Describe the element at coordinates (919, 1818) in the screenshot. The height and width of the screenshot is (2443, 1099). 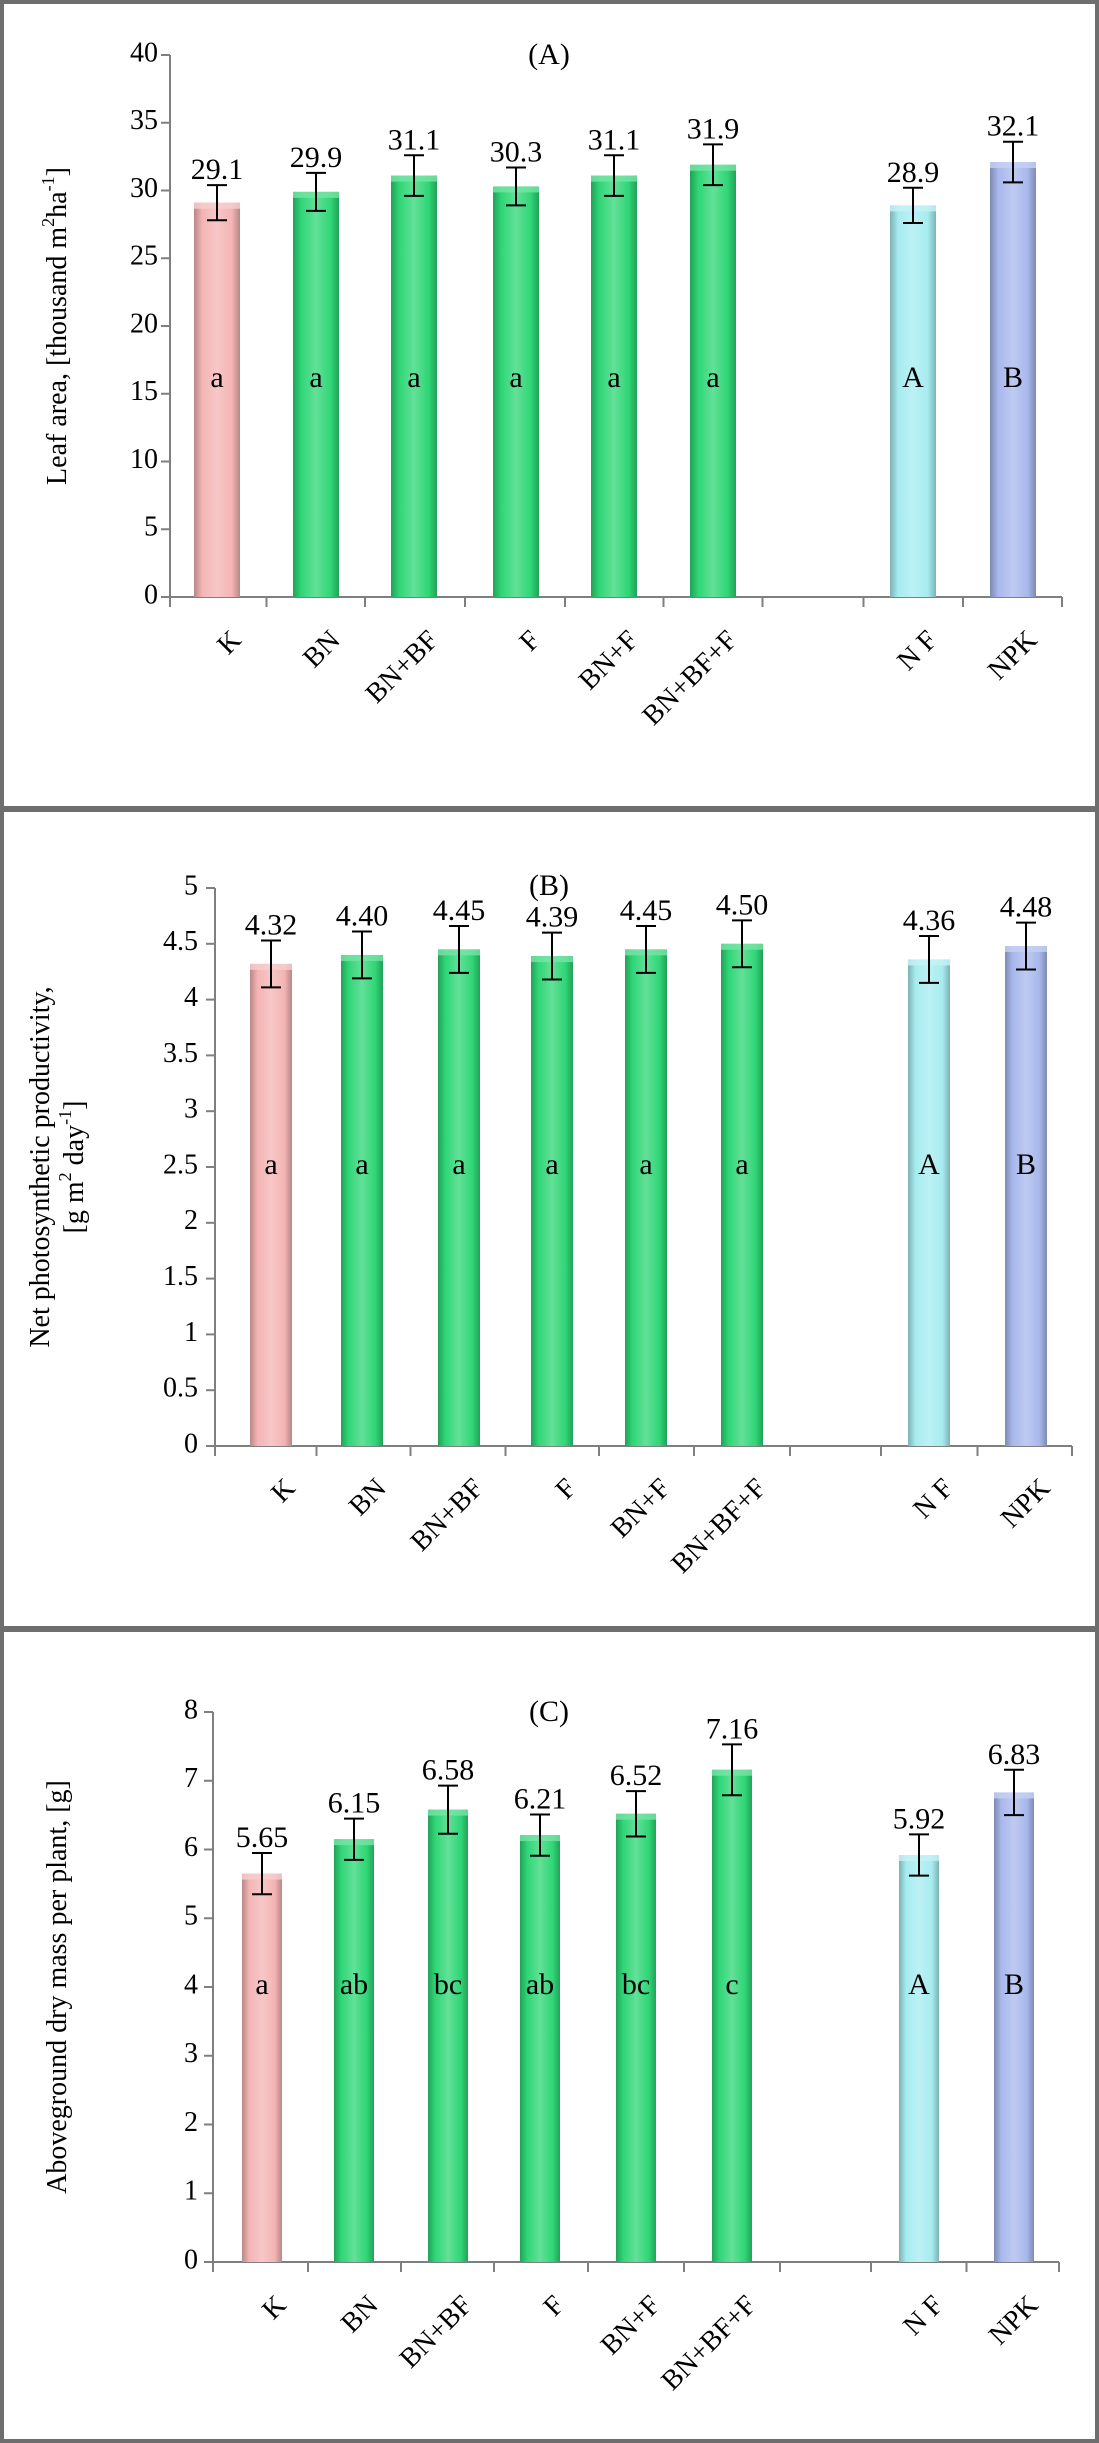
I see `value-label: 5.92` at that location.